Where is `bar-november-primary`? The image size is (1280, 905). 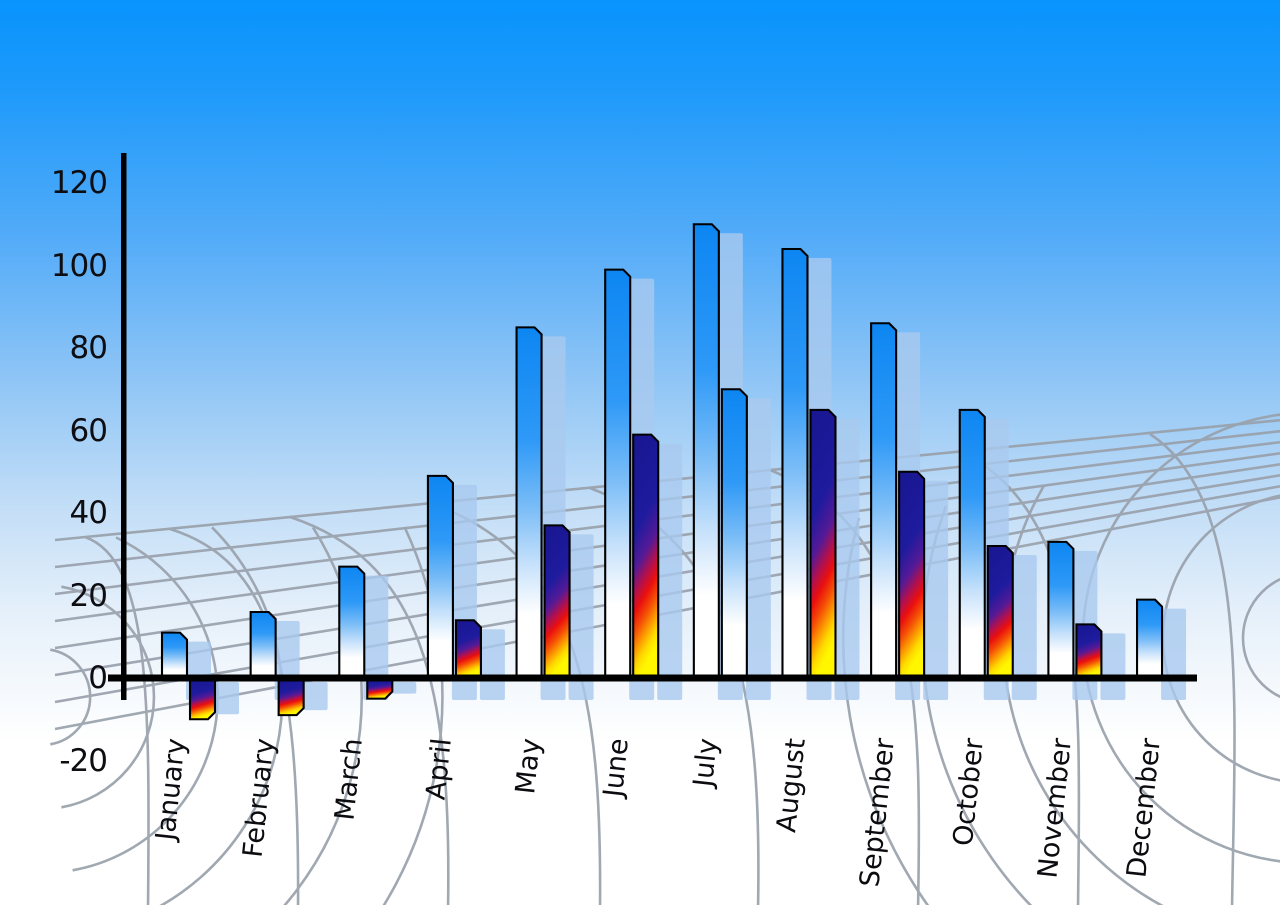
bar-november-primary is located at coordinates (1061, 610).